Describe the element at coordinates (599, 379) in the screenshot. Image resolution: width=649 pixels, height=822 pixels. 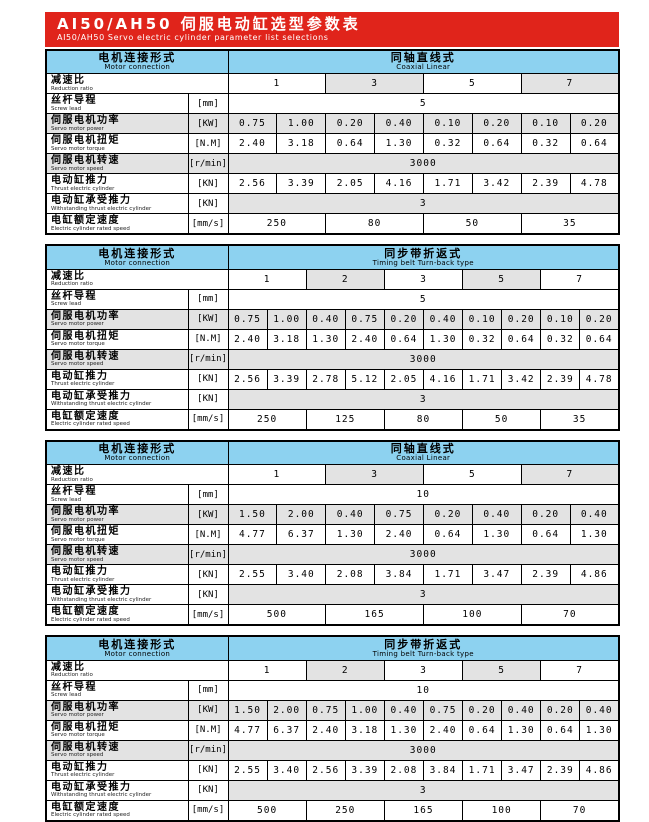
I see `value-cell-thrust: 4.78` at that location.